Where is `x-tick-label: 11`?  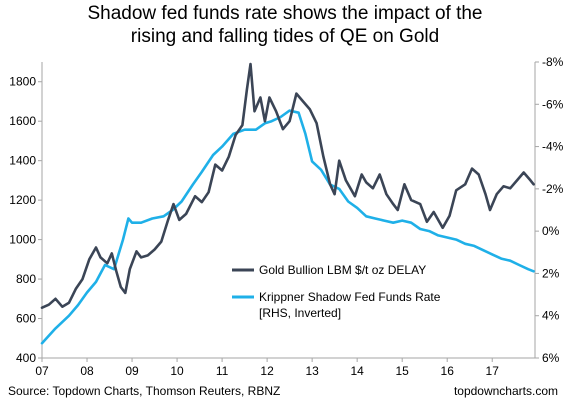 x-tick-label: 11 is located at coordinates (222, 371).